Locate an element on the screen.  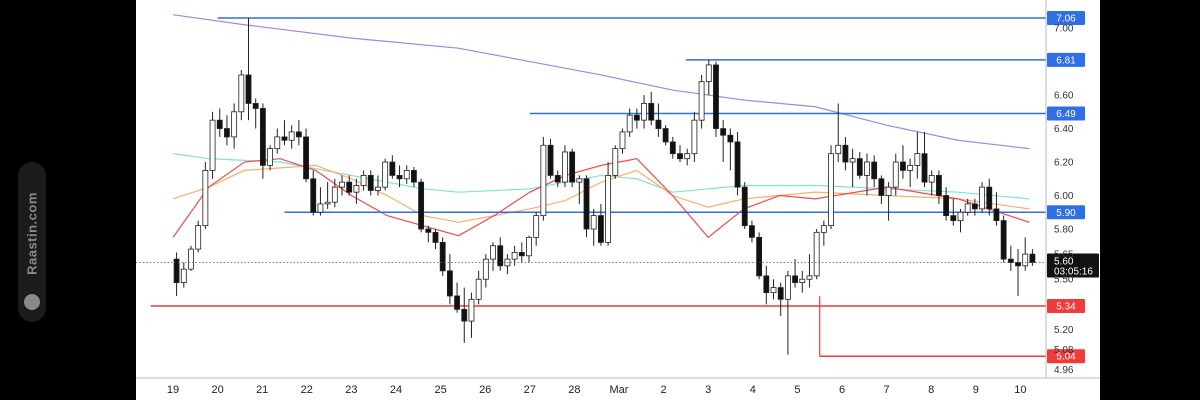
level-tag-text-7.06: 7.06 is located at coordinates (1066, 19).